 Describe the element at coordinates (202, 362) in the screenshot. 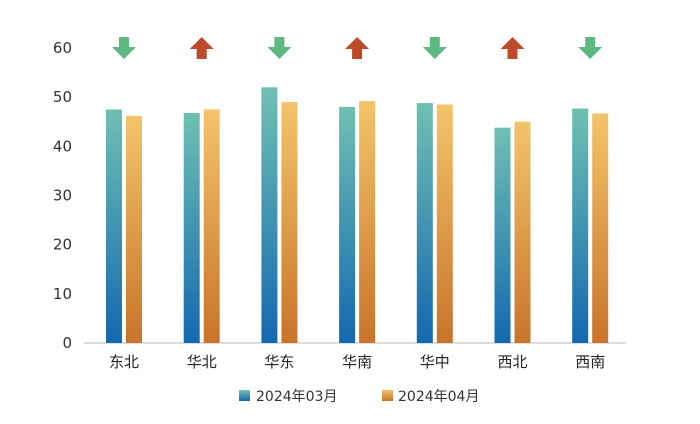

I see `x-category-label: 华北` at that location.